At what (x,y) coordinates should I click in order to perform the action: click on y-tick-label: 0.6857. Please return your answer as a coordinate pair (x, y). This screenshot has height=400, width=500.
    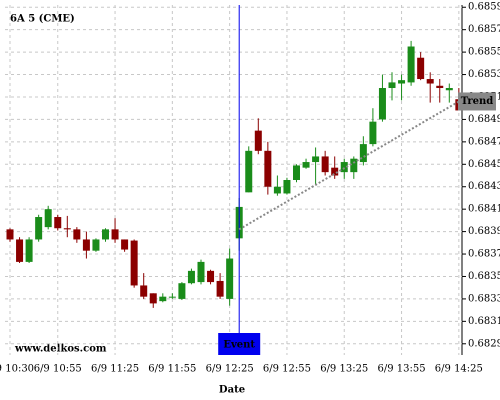
    Looking at the image, I should click on (484, 29).